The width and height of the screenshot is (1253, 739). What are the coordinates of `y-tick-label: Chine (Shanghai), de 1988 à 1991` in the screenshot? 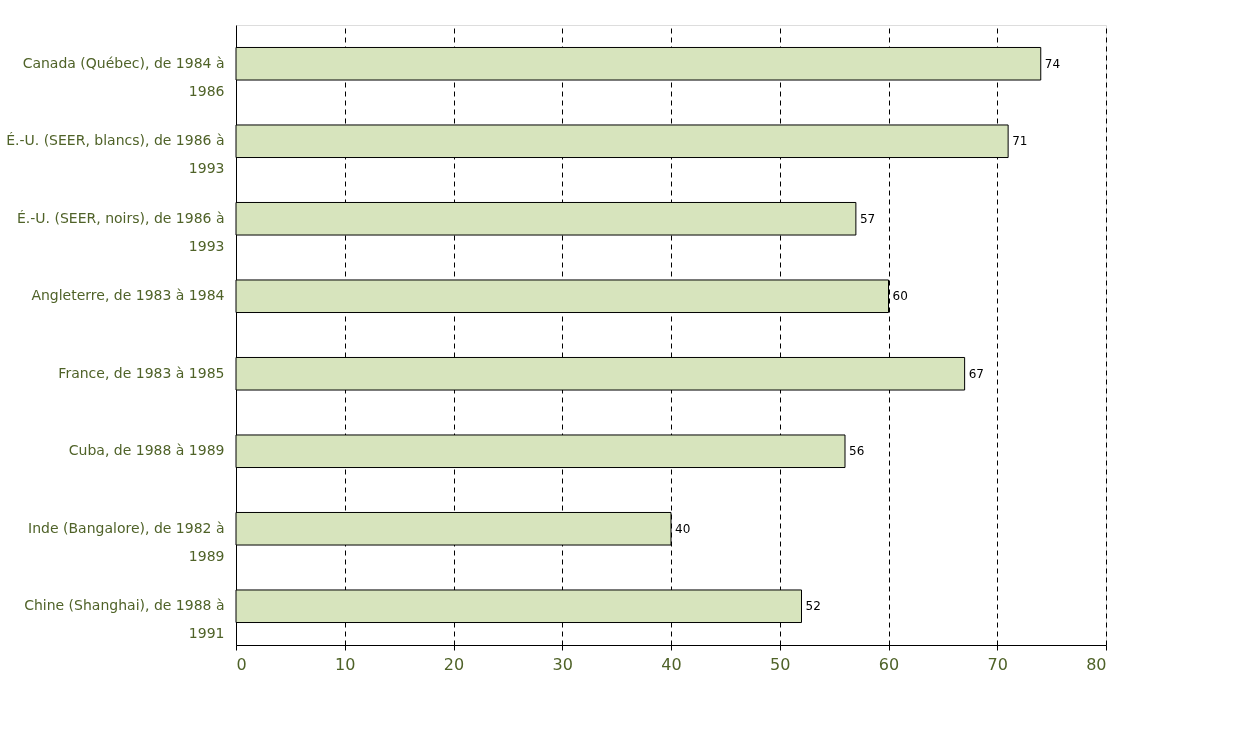 It's located at (124, 619).